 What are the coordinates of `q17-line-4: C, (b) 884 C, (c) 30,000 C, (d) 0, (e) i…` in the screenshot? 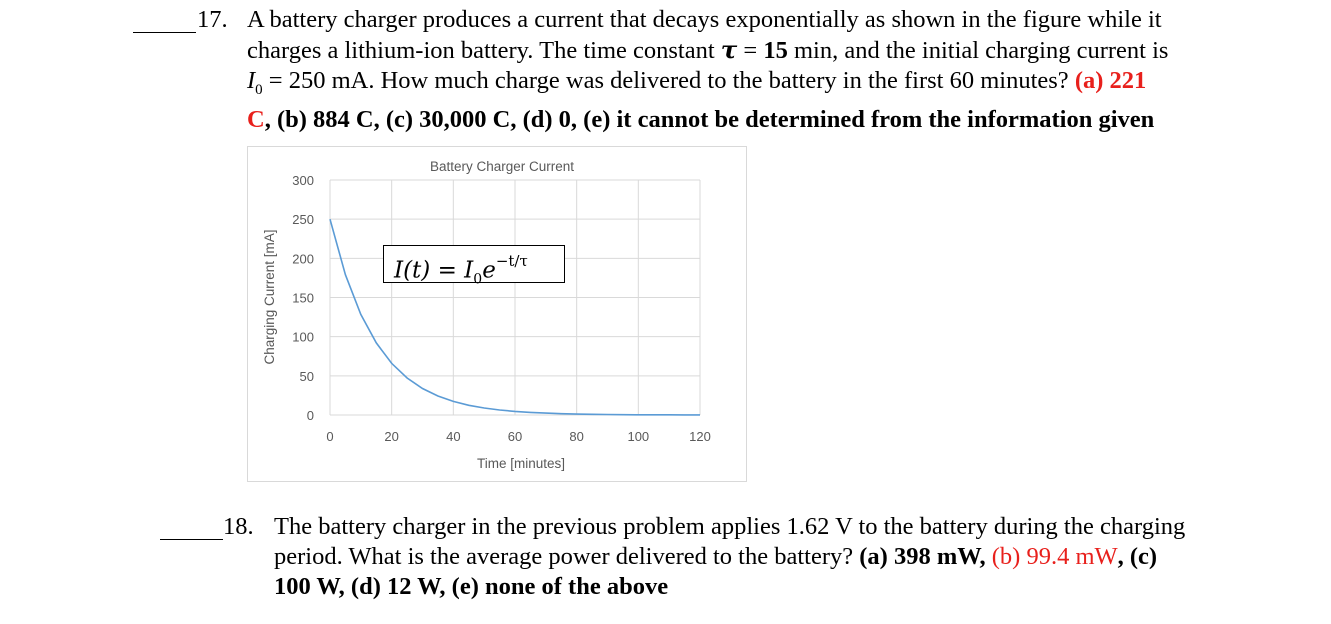 It's located at (701, 119).